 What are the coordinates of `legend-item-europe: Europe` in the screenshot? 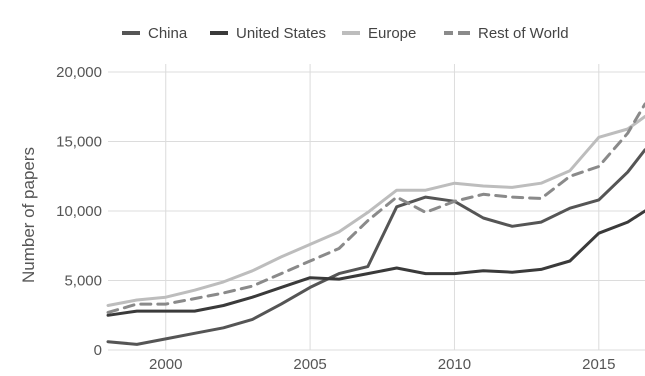 It's located at (379, 33).